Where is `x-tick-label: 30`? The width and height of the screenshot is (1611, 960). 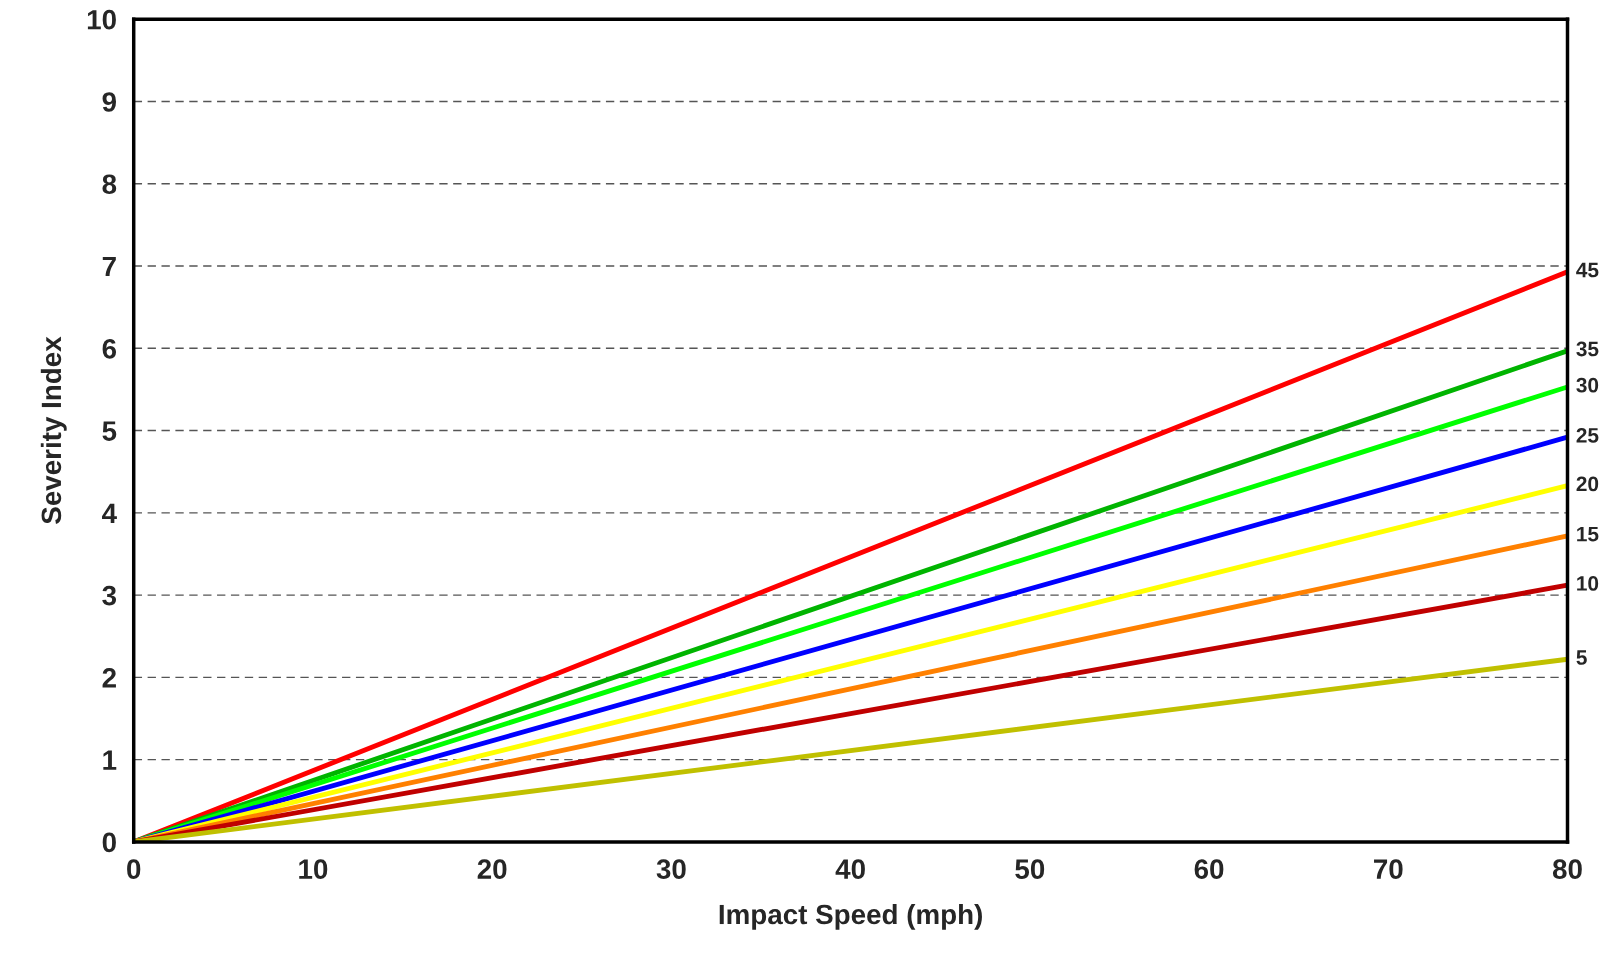
x-tick-label: 30 is located at coordinates (671, 869).